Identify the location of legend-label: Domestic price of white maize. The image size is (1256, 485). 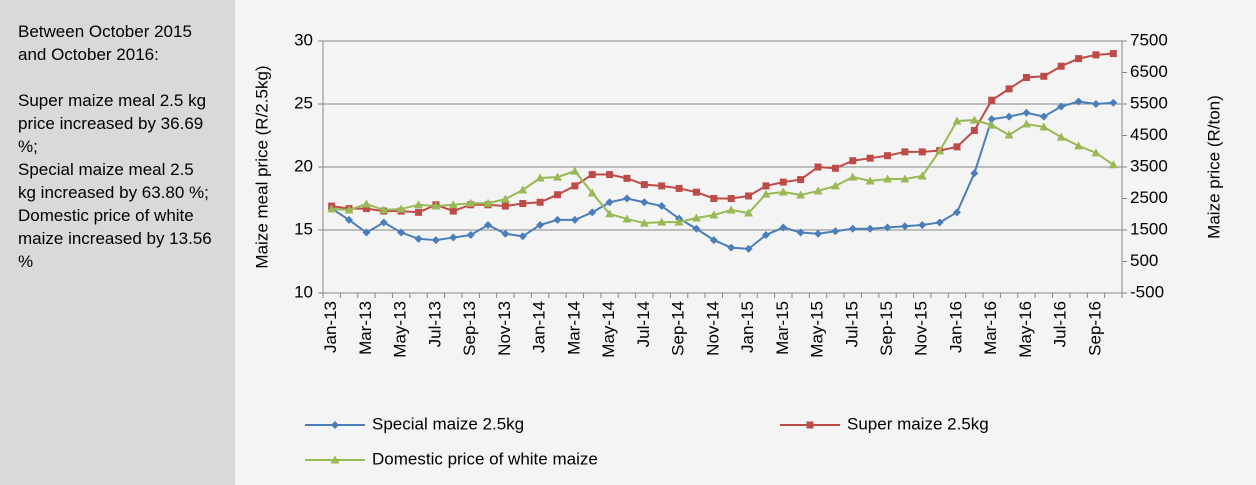
(485, 458).